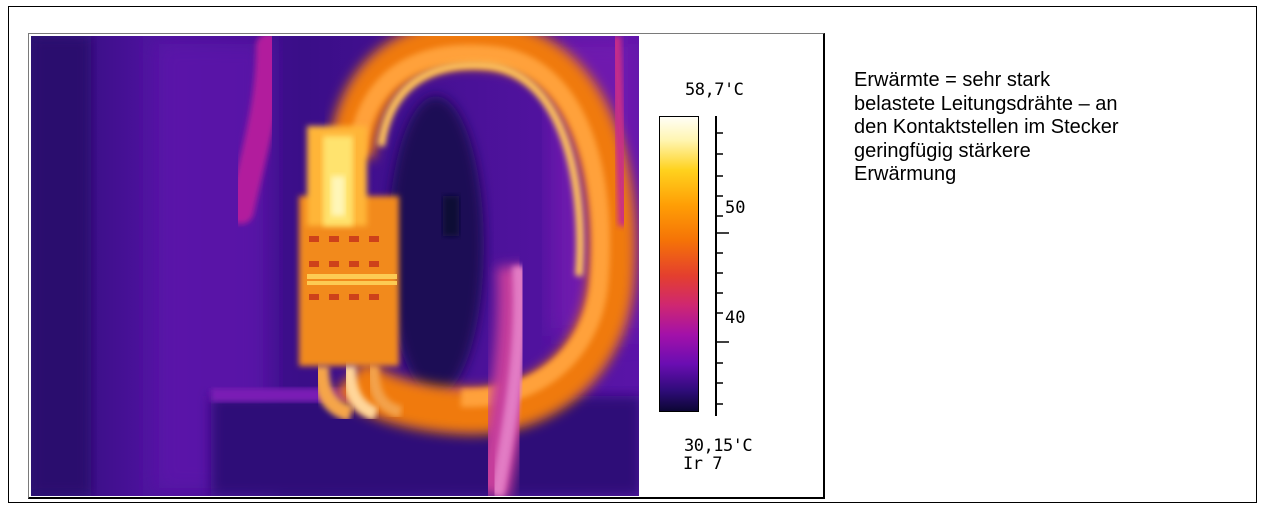 The image size is (1267, 511). I want to click on scale-max-label: 58,7'C, so click(714, 90).